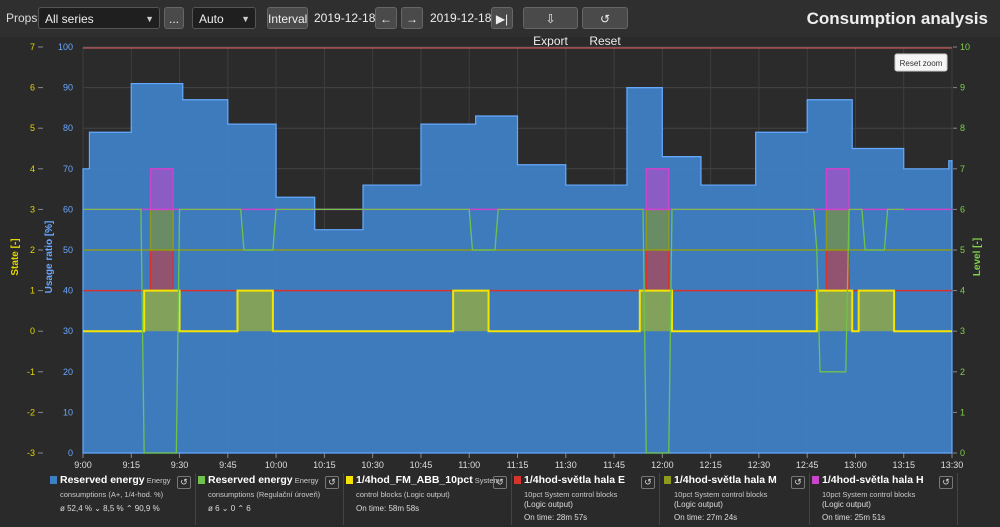 The height and width of the screenshot is (527, 1000). Describe the element at coordinates (469, 465) in the screenshot. I see `x-tick-label: 11:00` at that location.